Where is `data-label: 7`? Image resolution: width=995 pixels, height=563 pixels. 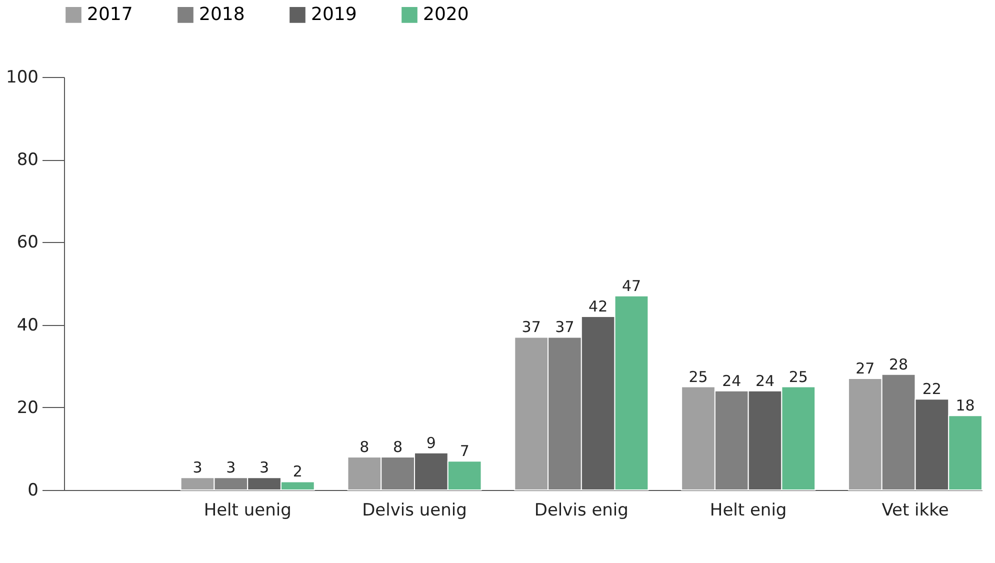 data-label: 7 is located at coordinates (465, 451).